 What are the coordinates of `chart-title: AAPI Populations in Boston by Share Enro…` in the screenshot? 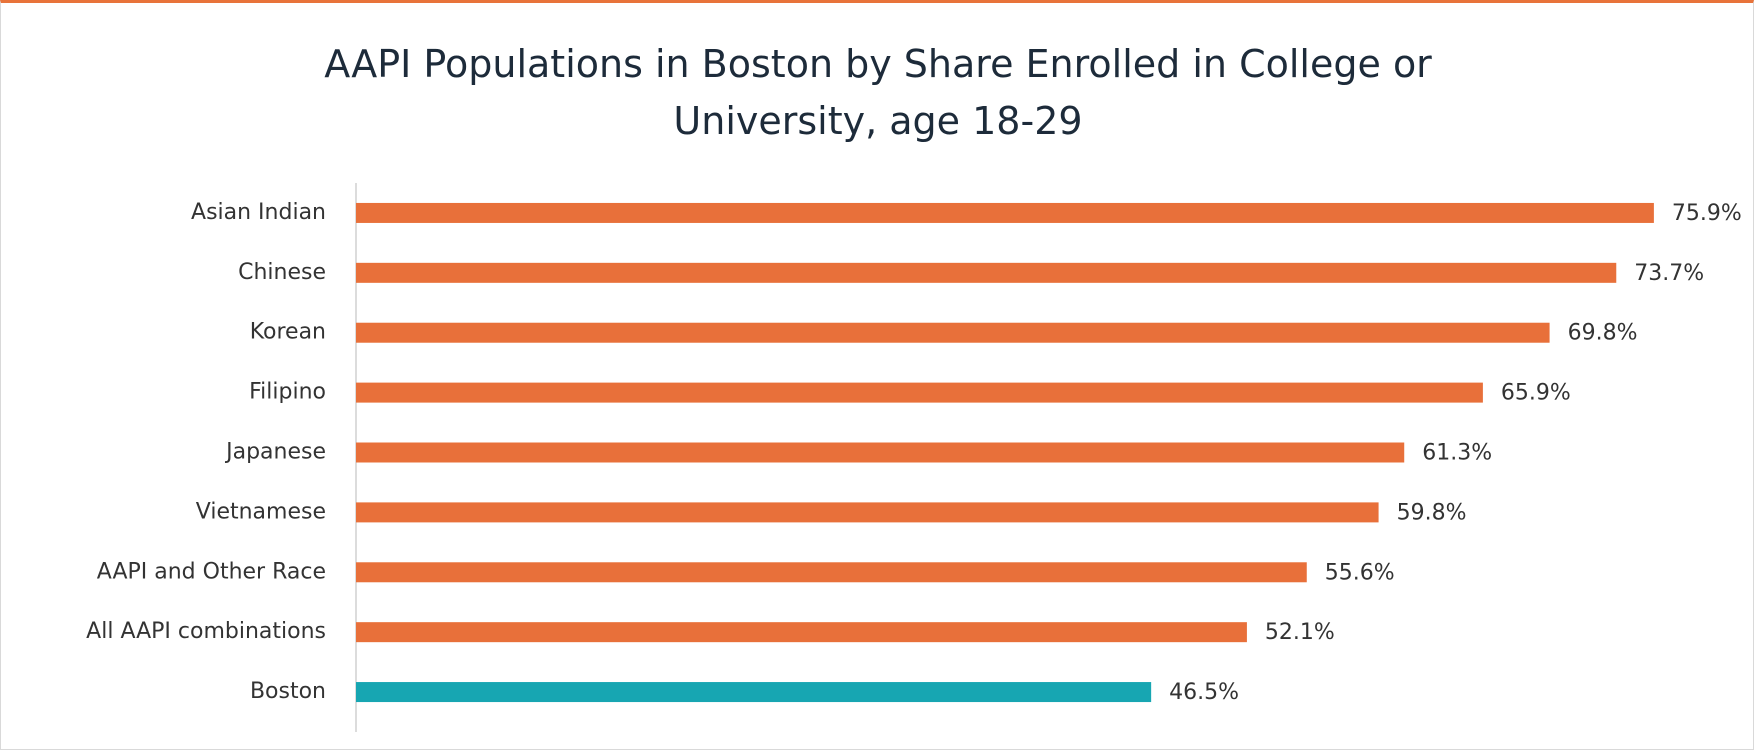 It's located at (878, 92).